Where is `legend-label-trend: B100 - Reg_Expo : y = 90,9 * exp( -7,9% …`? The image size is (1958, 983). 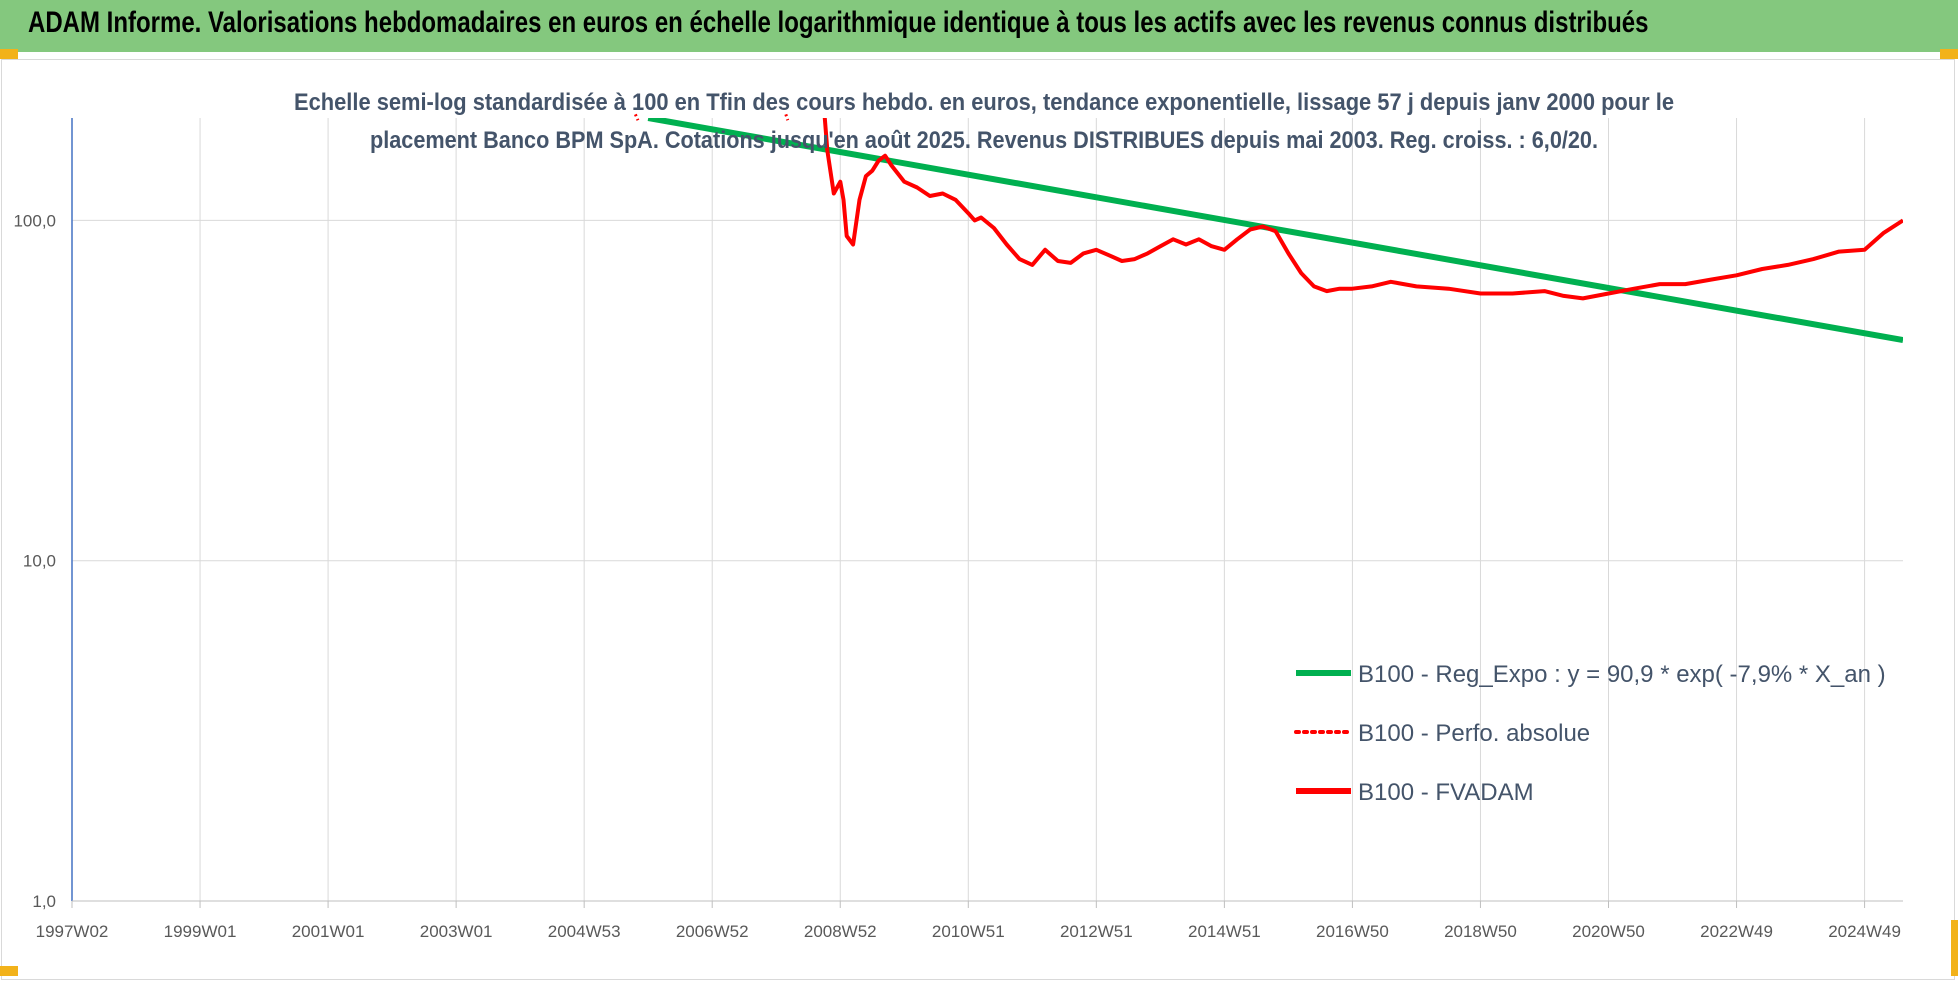
legend-label-trend: B100 - Reg_Expo : y = 90,9 * exp( -7,9% … is located at coordinates (1622, 674).